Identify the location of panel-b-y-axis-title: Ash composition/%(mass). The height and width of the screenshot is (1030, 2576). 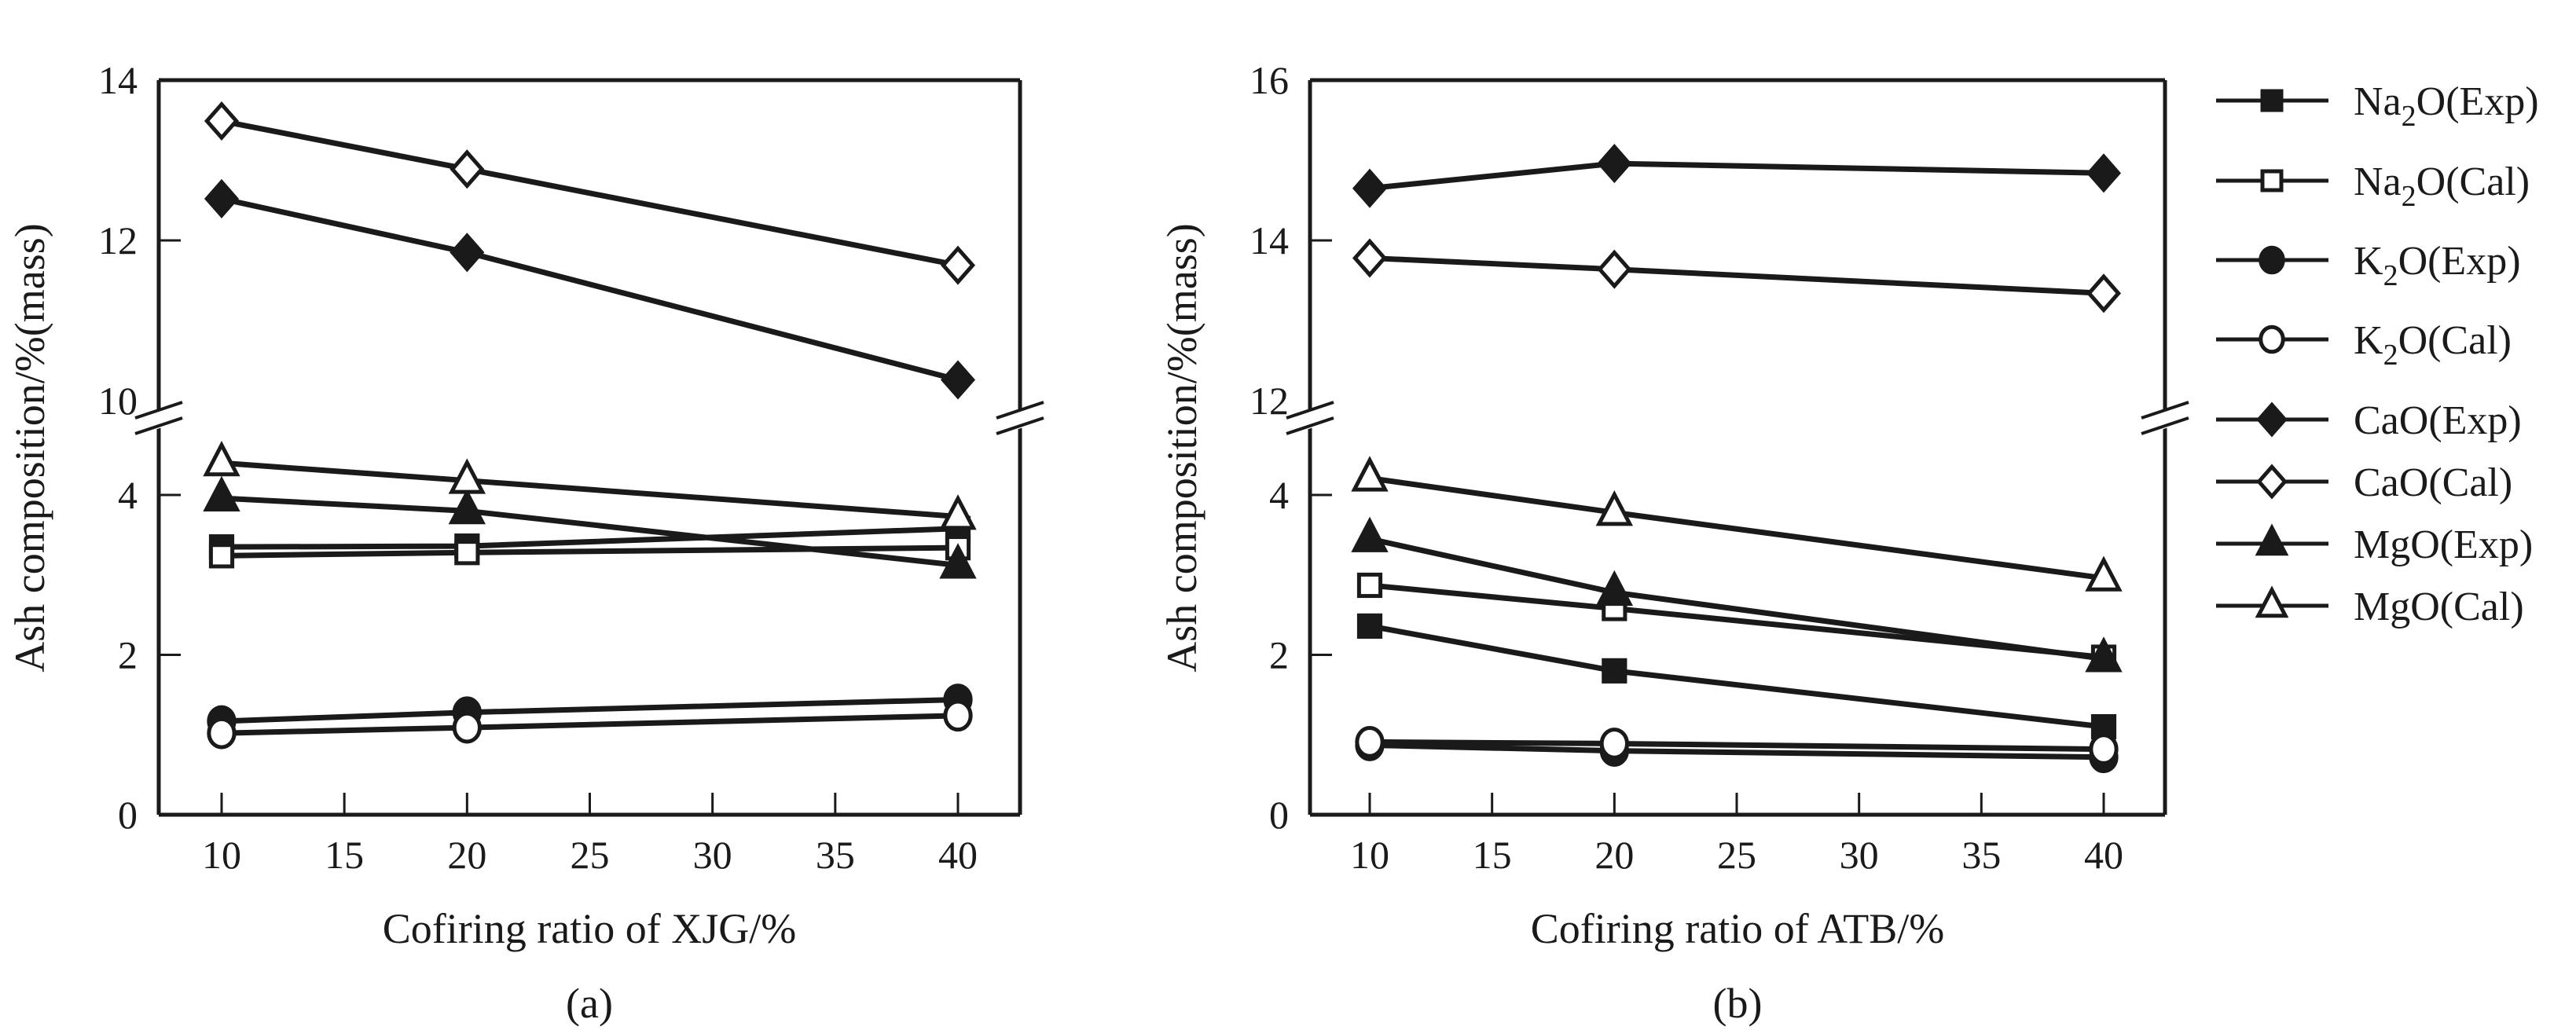
(1181, 447).